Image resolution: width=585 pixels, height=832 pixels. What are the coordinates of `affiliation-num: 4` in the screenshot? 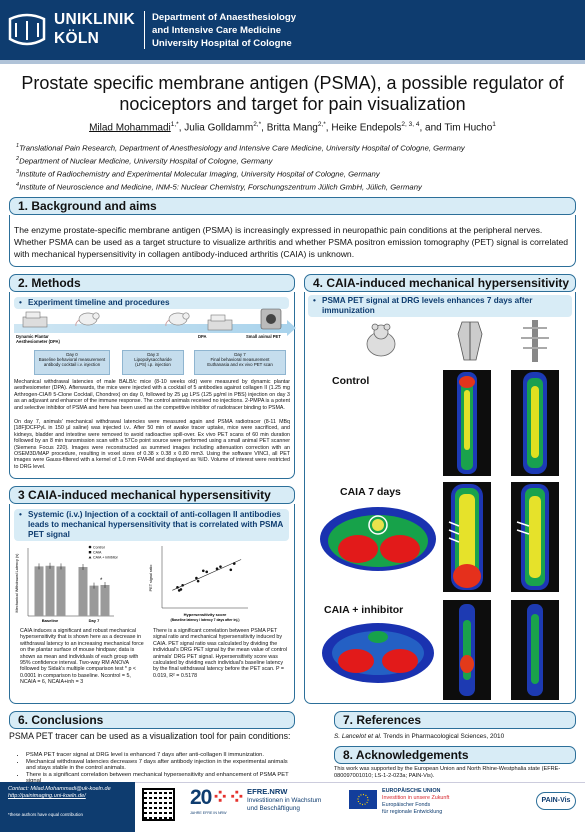 It's located at (18, 184).